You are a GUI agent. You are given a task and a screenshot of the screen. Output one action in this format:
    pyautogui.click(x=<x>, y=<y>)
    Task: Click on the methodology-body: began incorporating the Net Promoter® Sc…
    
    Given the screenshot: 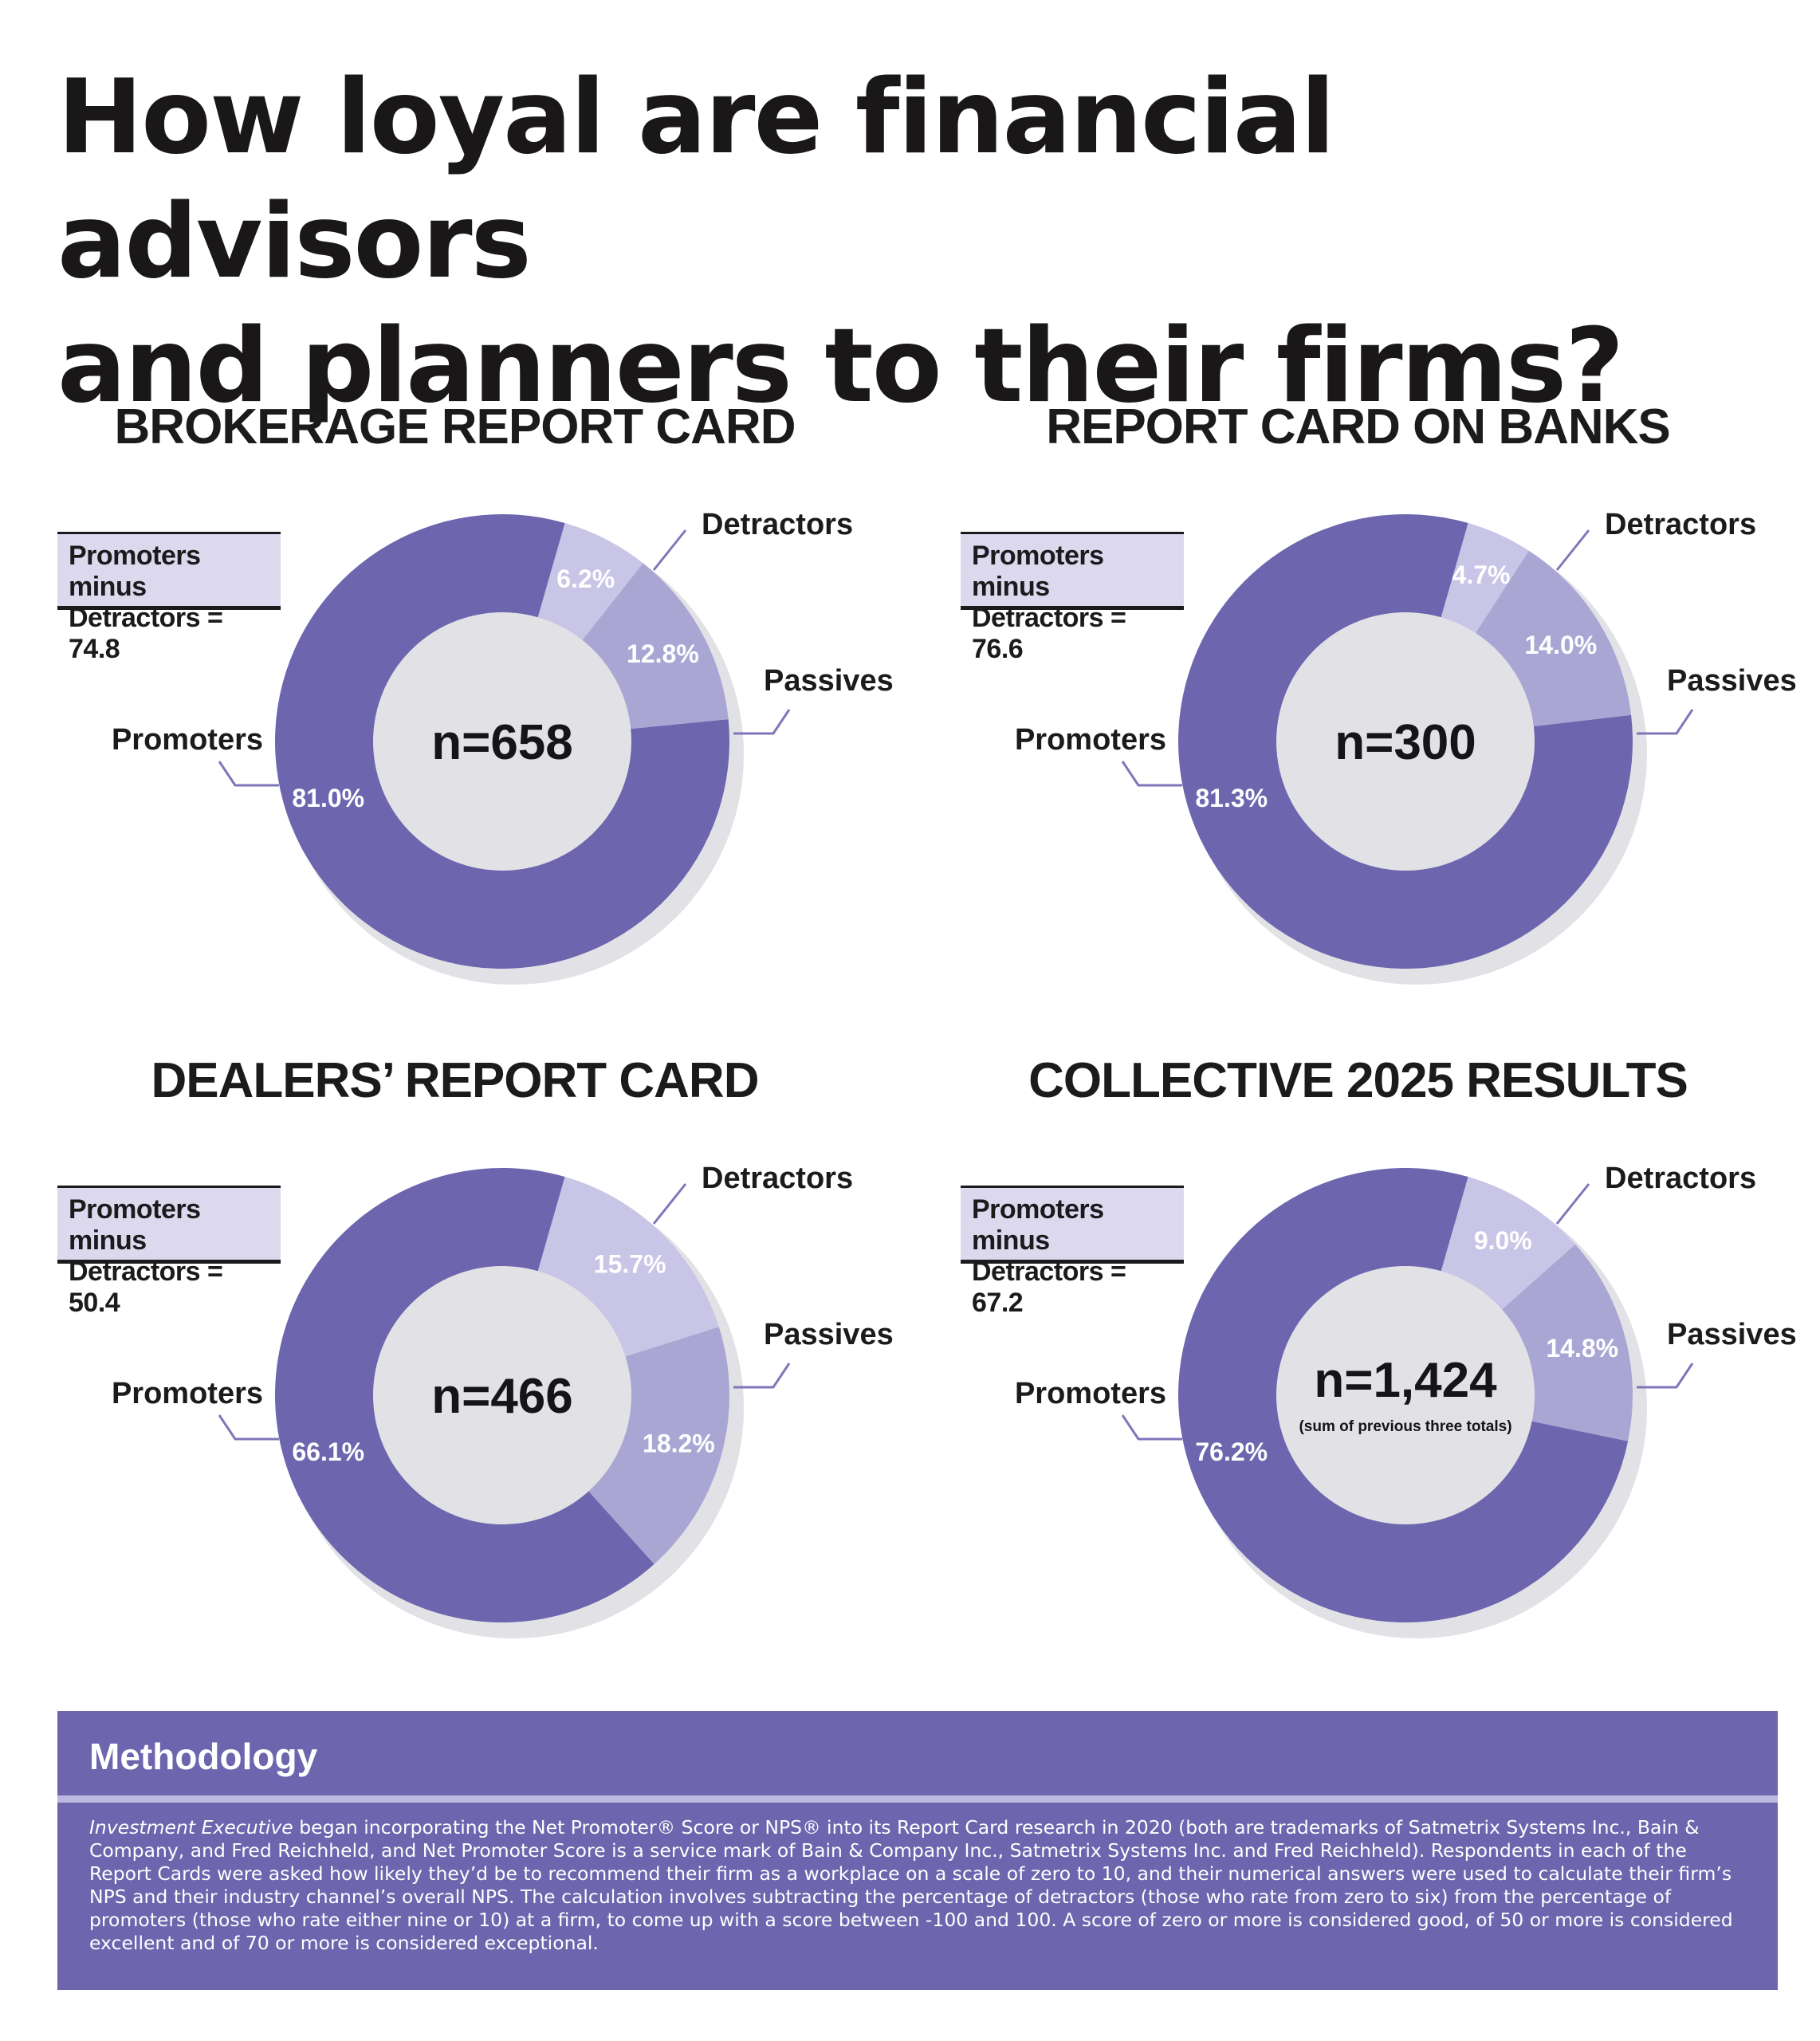 What is the action you would take?
    pyautogui.click(x=911, y=1885)
    